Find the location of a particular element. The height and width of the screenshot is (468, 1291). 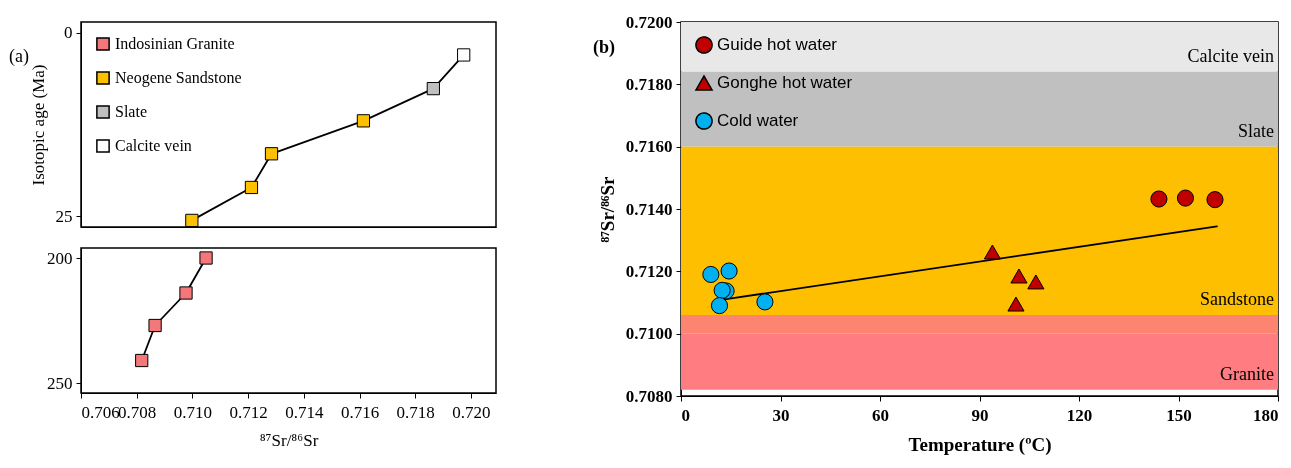

text: (a) is located at coordinates (19, 56).